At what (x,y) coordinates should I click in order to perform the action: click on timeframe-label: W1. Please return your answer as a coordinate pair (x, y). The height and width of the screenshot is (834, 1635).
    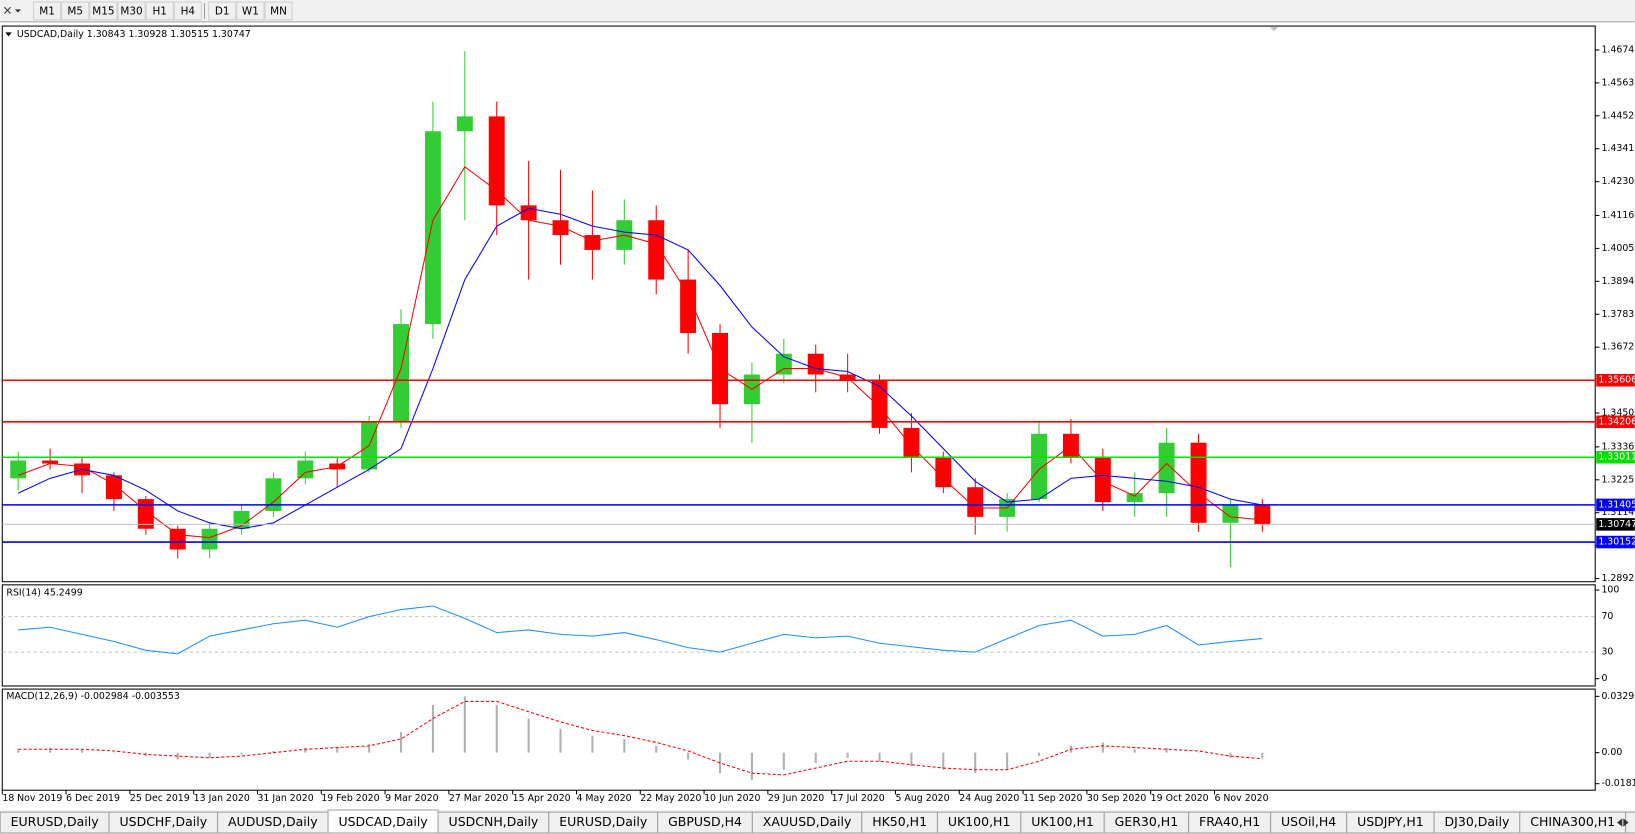
    Looking at the image, I should click on (250, 11).